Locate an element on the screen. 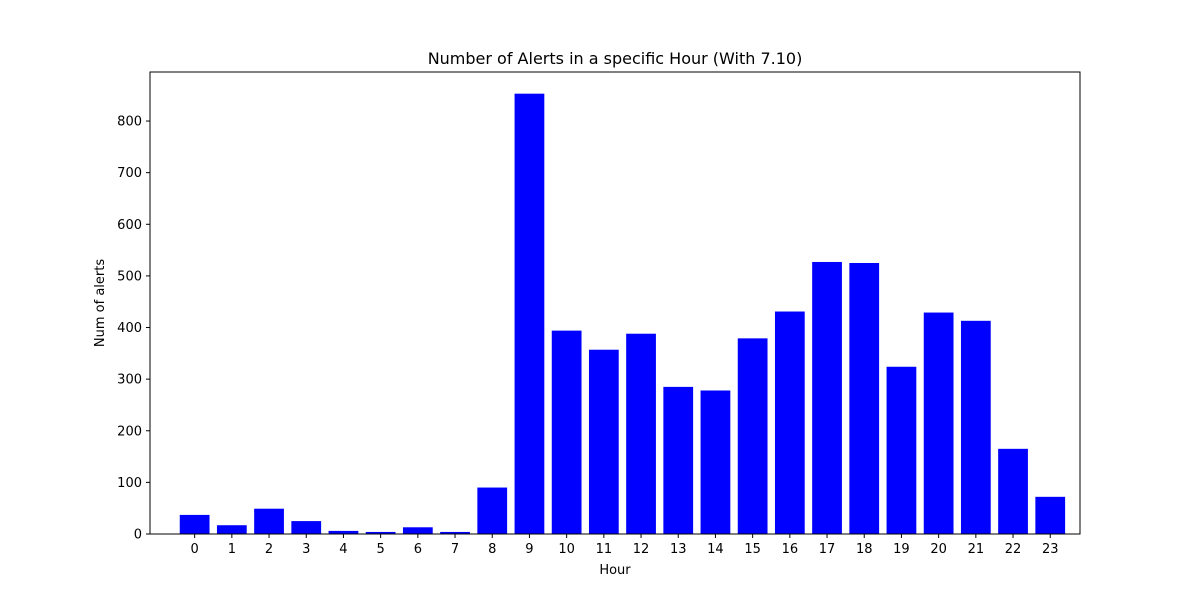  x-tick-label: 14 is located at coordinates (715, 549).